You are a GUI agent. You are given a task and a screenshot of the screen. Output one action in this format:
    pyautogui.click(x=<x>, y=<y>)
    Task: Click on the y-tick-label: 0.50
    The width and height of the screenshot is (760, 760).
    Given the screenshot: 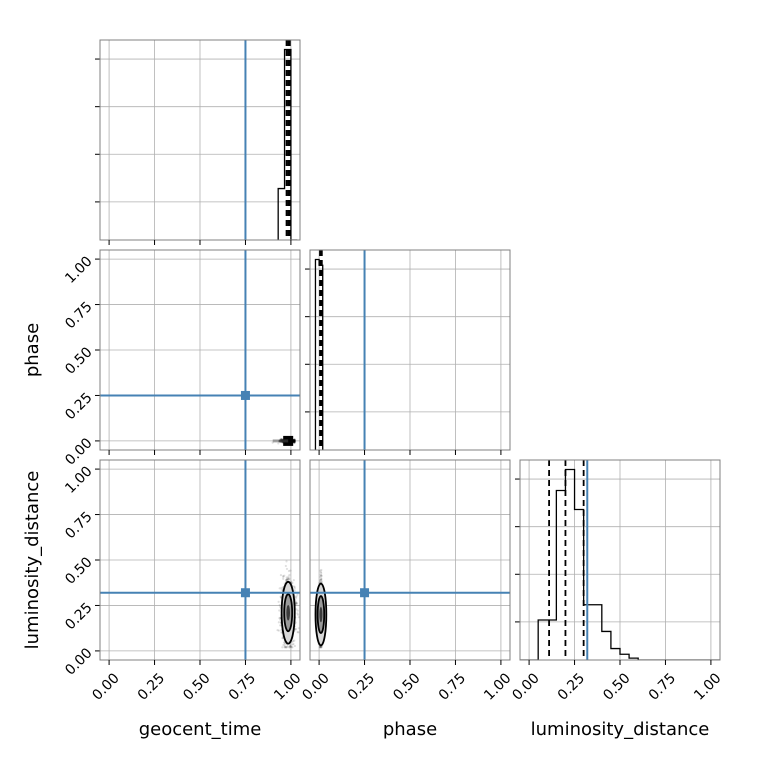 What is the action you would take?
    pyautogui.click(x=78, y=360)
    